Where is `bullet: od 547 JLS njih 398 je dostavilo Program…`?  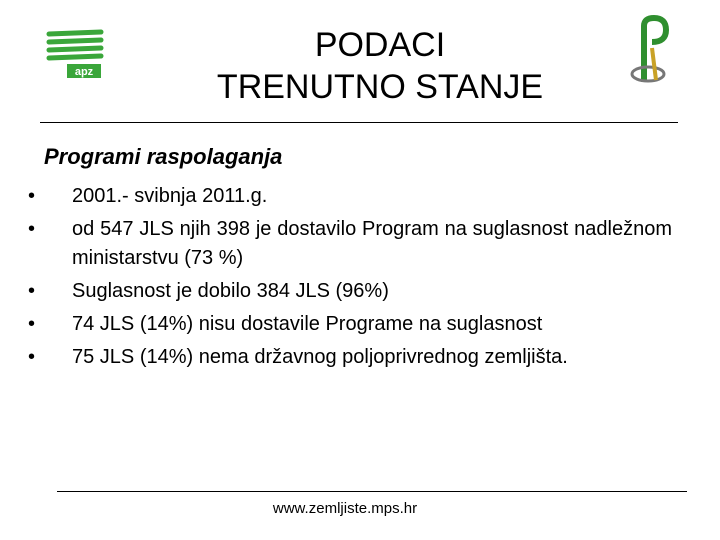 bullet: od 547 JLS njih 398 je dostavilo Program… is located at coordinates (350, 244).